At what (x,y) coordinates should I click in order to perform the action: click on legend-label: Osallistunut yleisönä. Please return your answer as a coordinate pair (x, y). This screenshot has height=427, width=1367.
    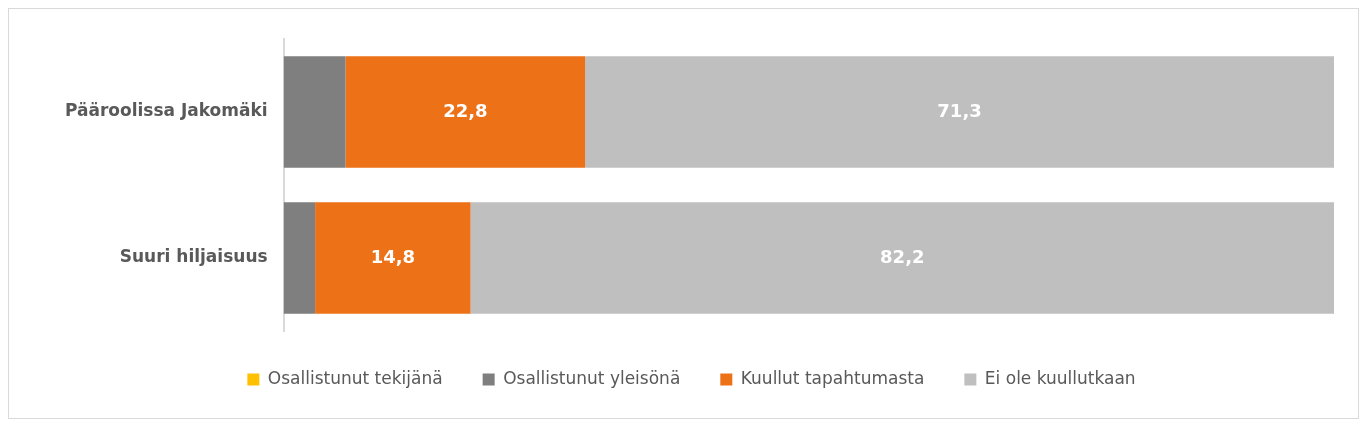
    Looking at the image, I should click on (592, 377).